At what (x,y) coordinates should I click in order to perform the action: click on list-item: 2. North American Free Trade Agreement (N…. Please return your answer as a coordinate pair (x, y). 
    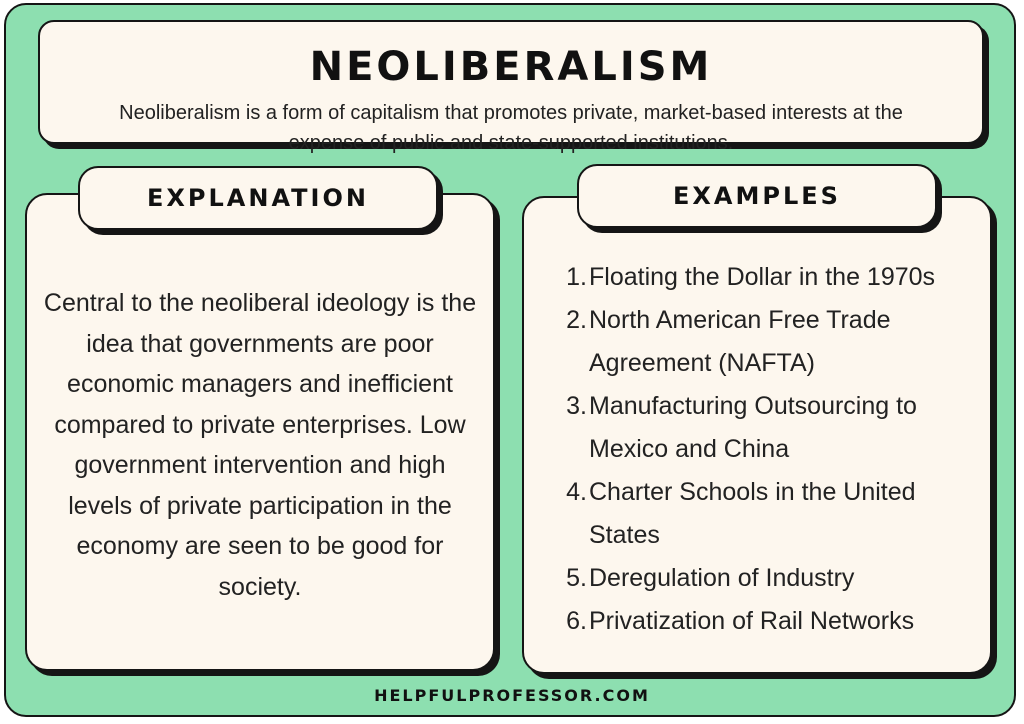
    Looking at the image, I should click on (770, 342).